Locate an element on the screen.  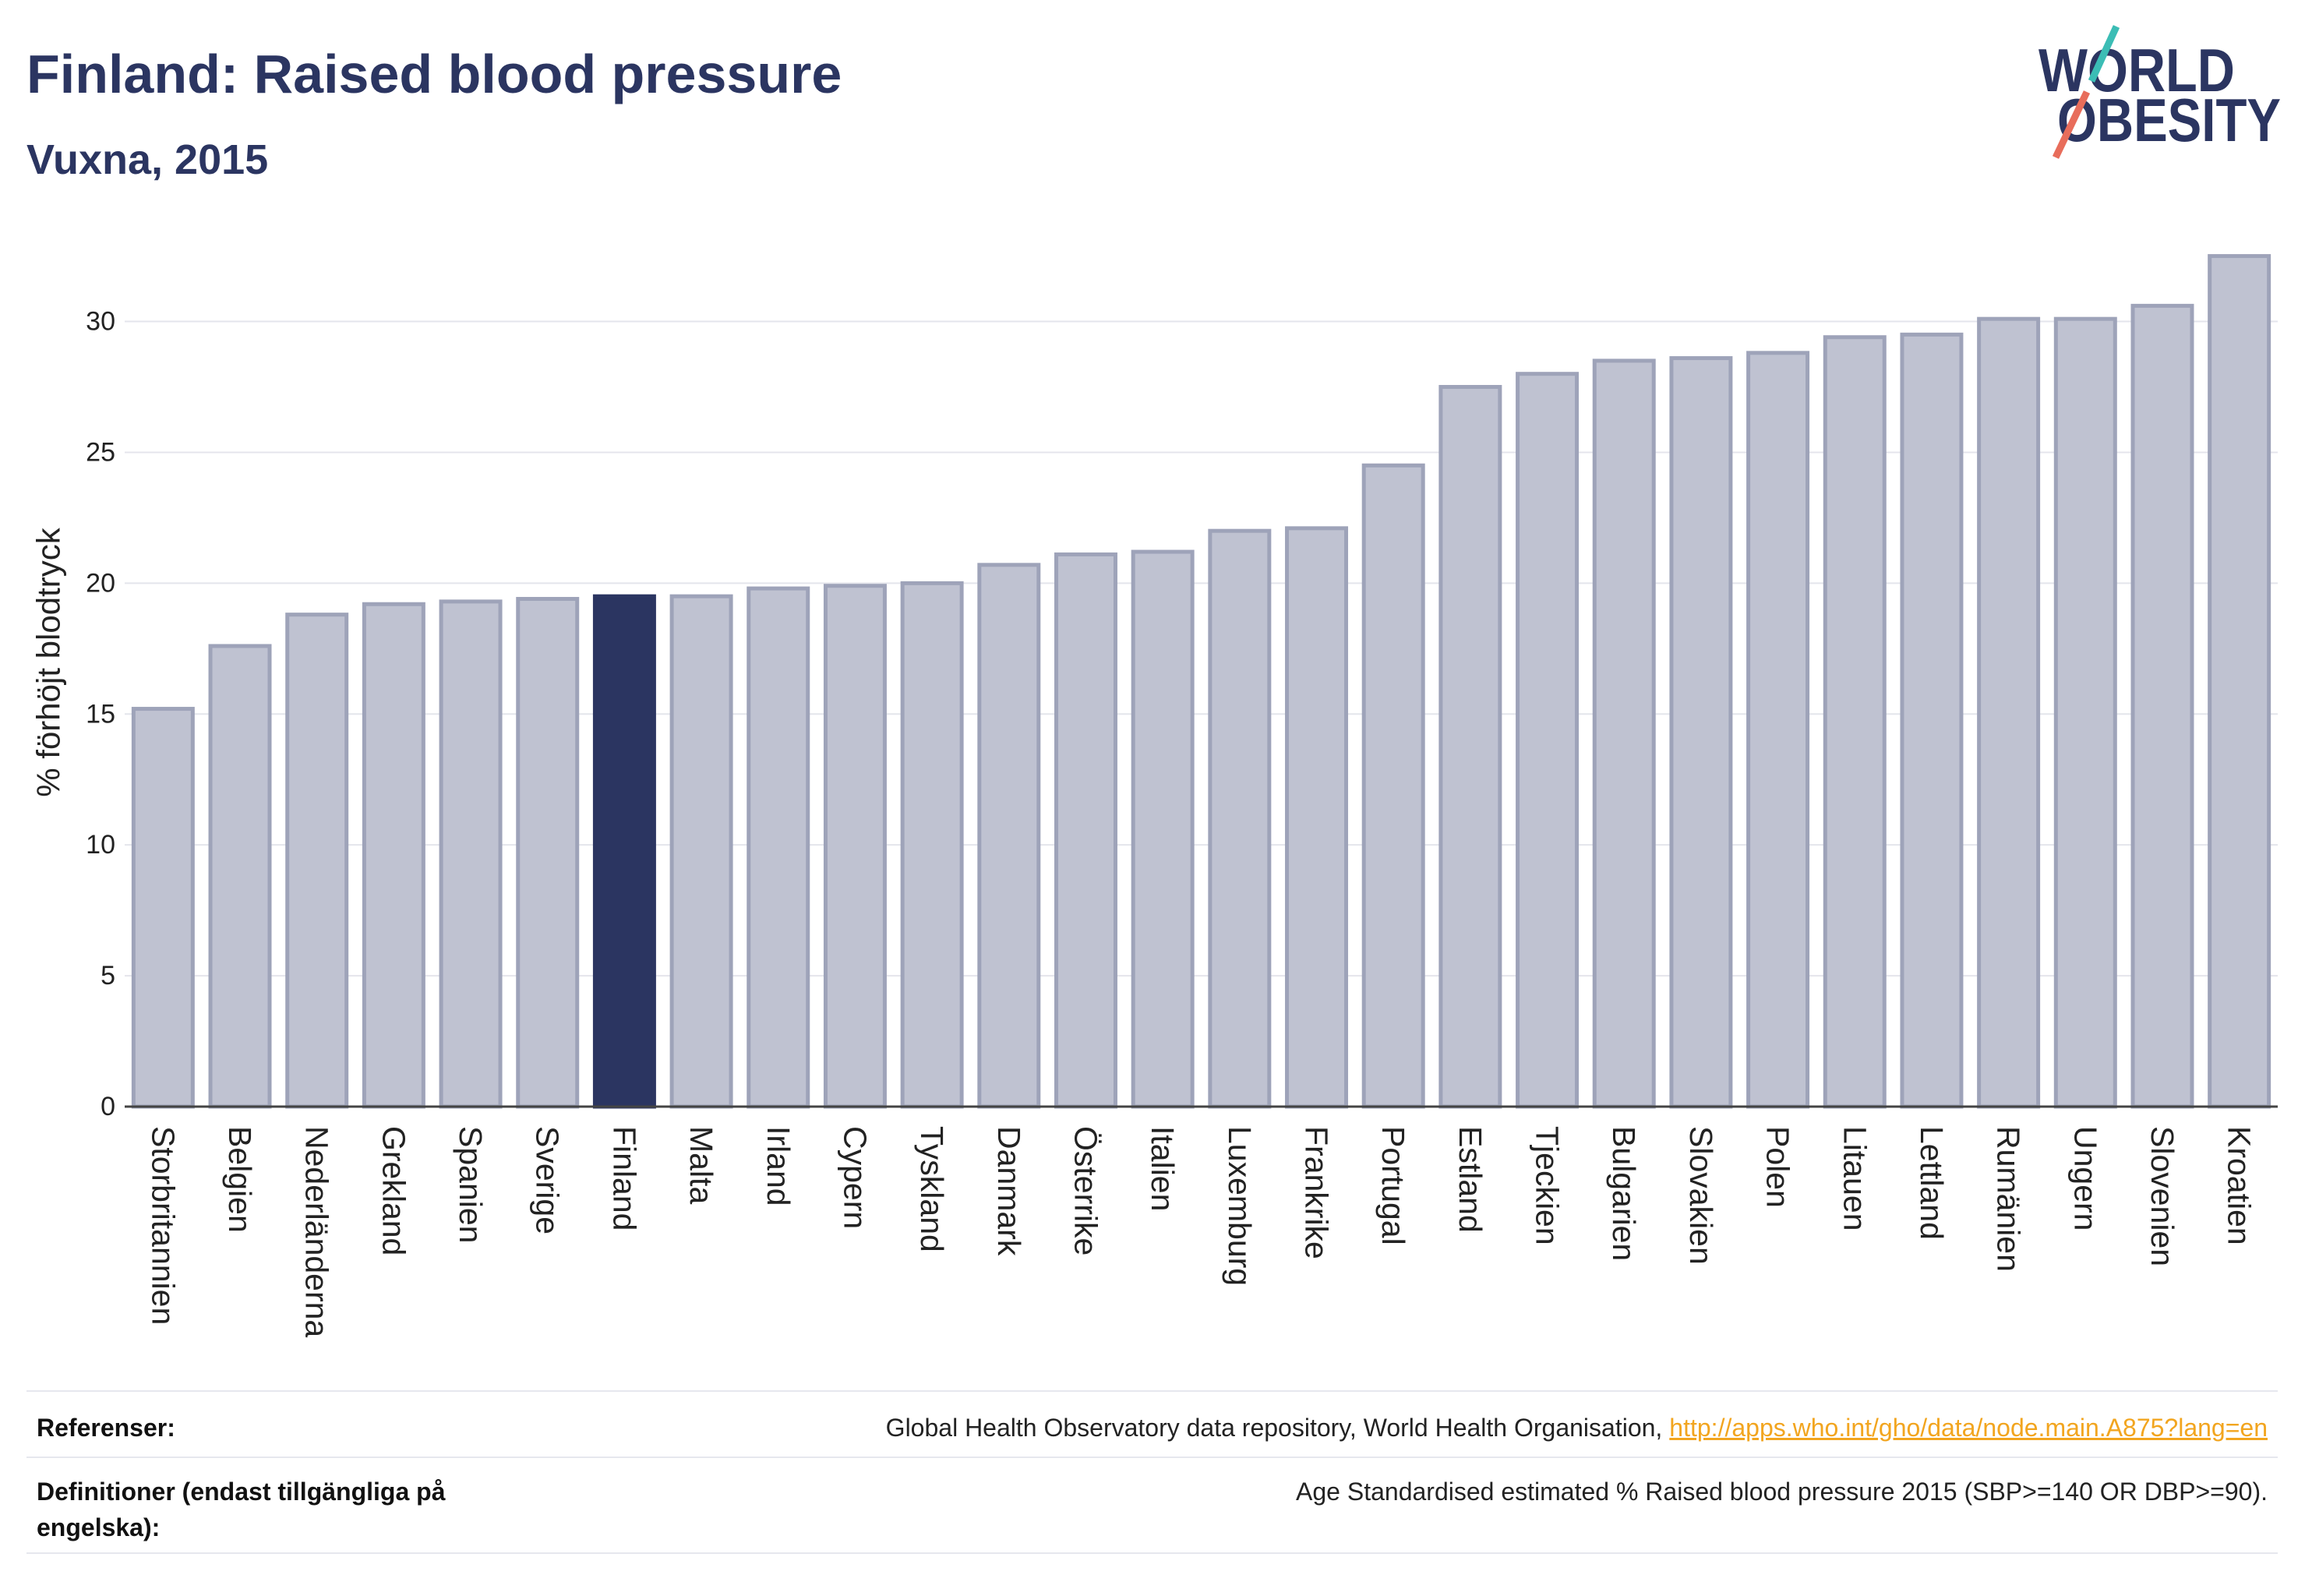
x-tick-label-osterrike: Österrike is located at coordinates (1085, 1190).